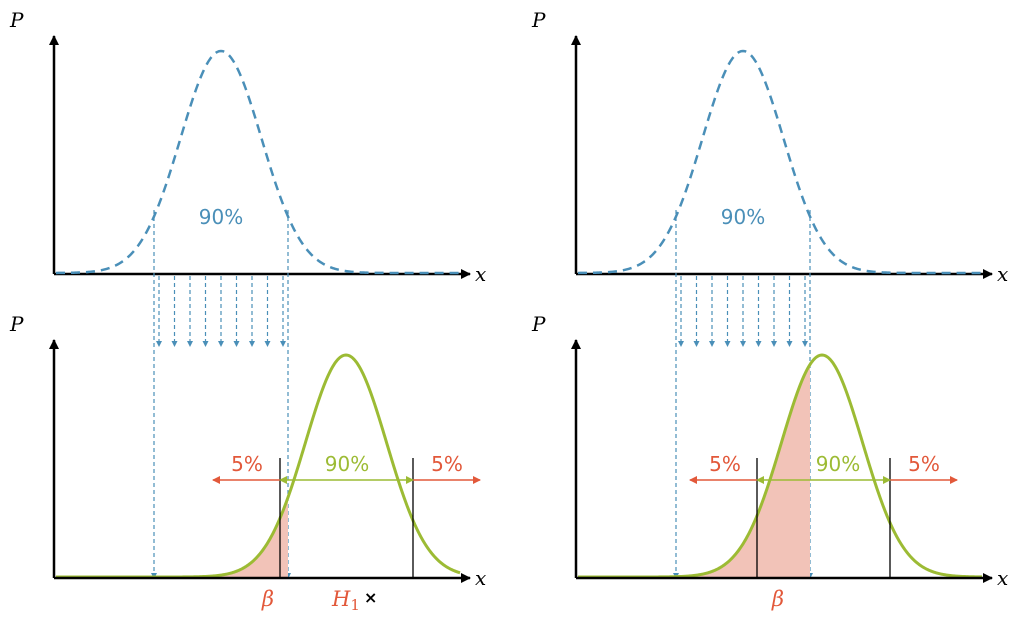 The height and width of the screenshot is (620, 1024). I want to click on h1-mark-icon: ×, so click(370, 597).